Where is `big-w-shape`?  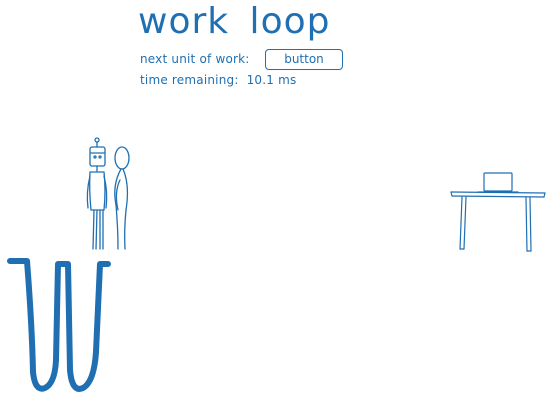
big-w-shape is located at coordinates (59, 325).